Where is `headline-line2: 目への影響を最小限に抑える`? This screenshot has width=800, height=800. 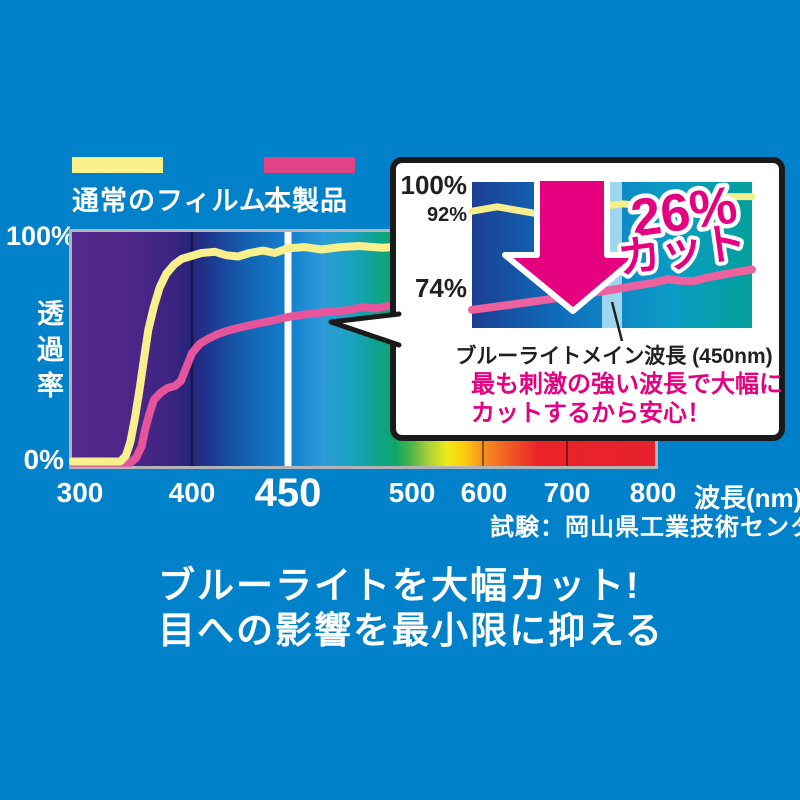
headline-line2: 目への影響を最小限に抑える is located at coordinates (411, 630).